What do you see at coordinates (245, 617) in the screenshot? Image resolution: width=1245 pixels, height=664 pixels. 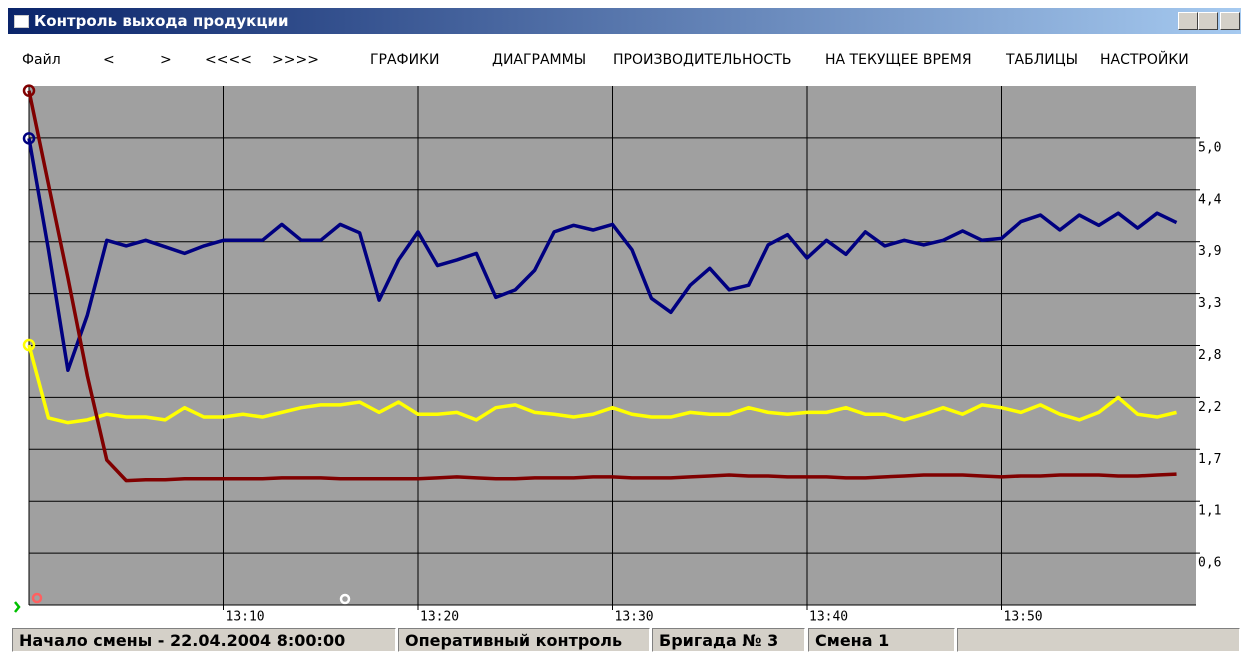 I see `x-tick-label: 13:10` at bounding box center [245, 617].